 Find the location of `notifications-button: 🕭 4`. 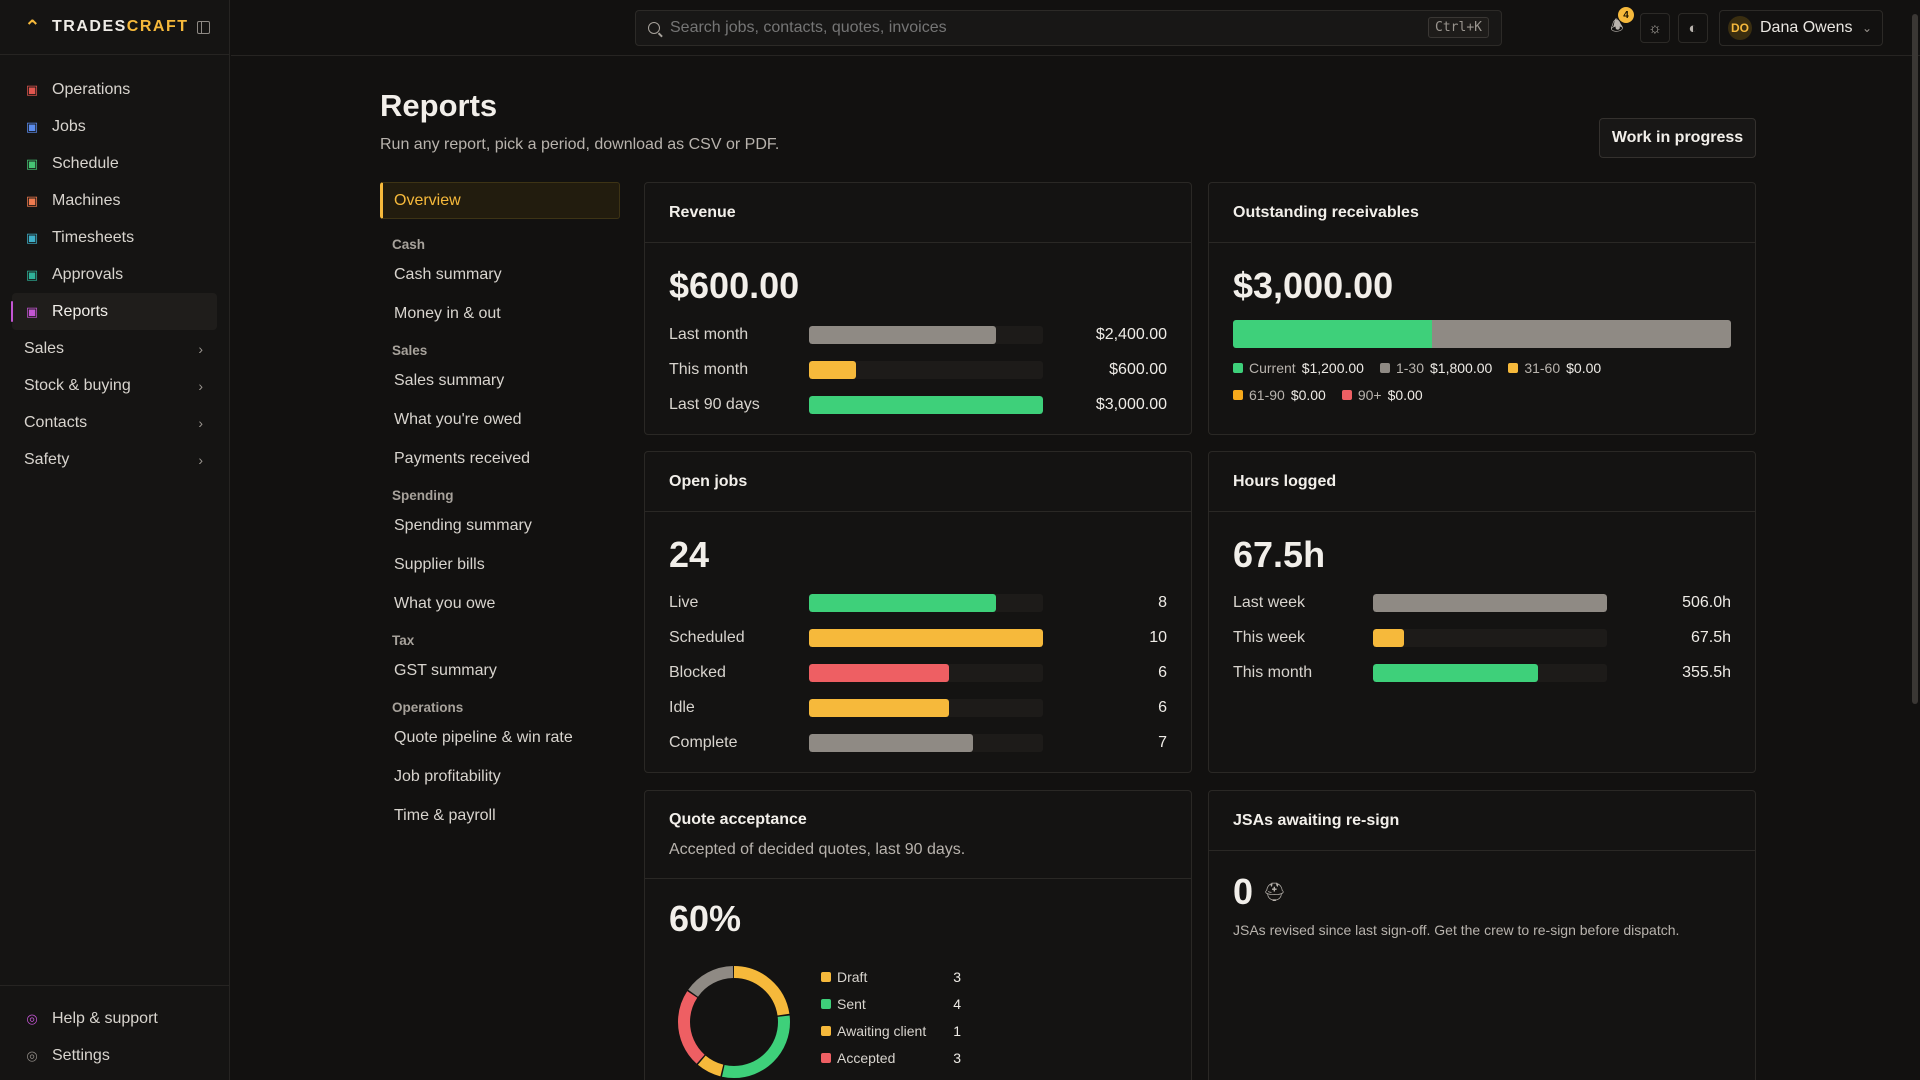

notifications-button: 🕭 4 is located at coordinates (1618, 25).